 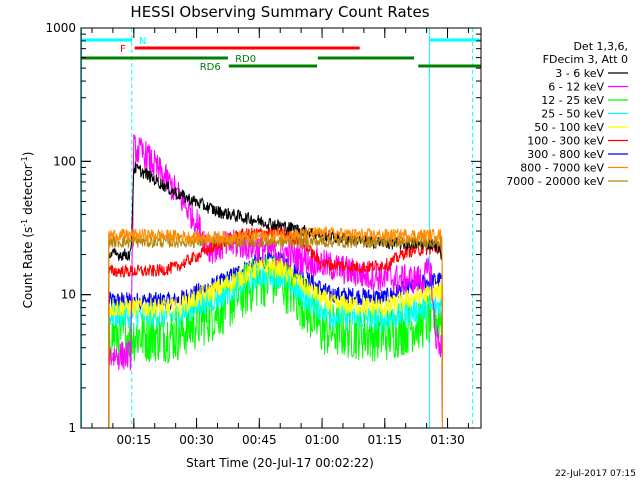 What do you see at coordinates (60, 28) in the screenshot?
I see `y-tick-label: 1000` at bounding box center [60, 28].